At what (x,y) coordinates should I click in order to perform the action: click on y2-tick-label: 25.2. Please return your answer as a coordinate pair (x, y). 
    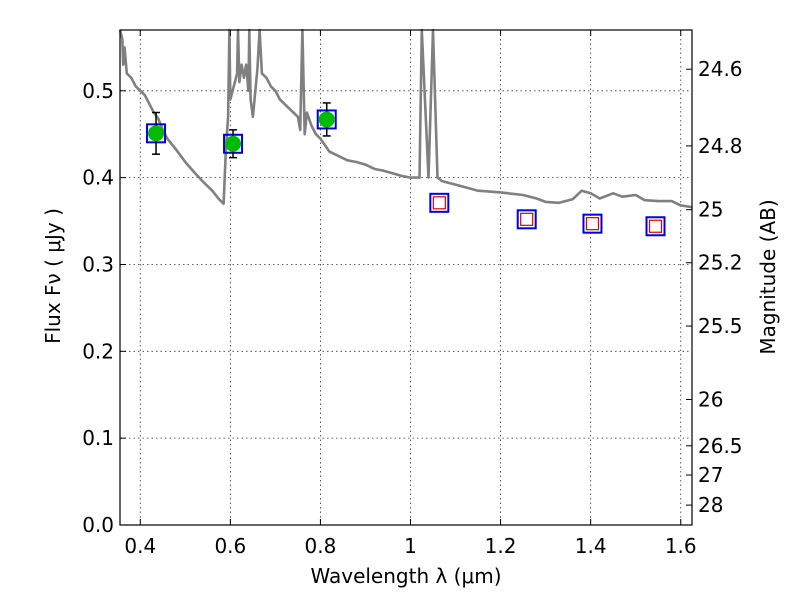
    Looking at the image, I should click on (720, 263).